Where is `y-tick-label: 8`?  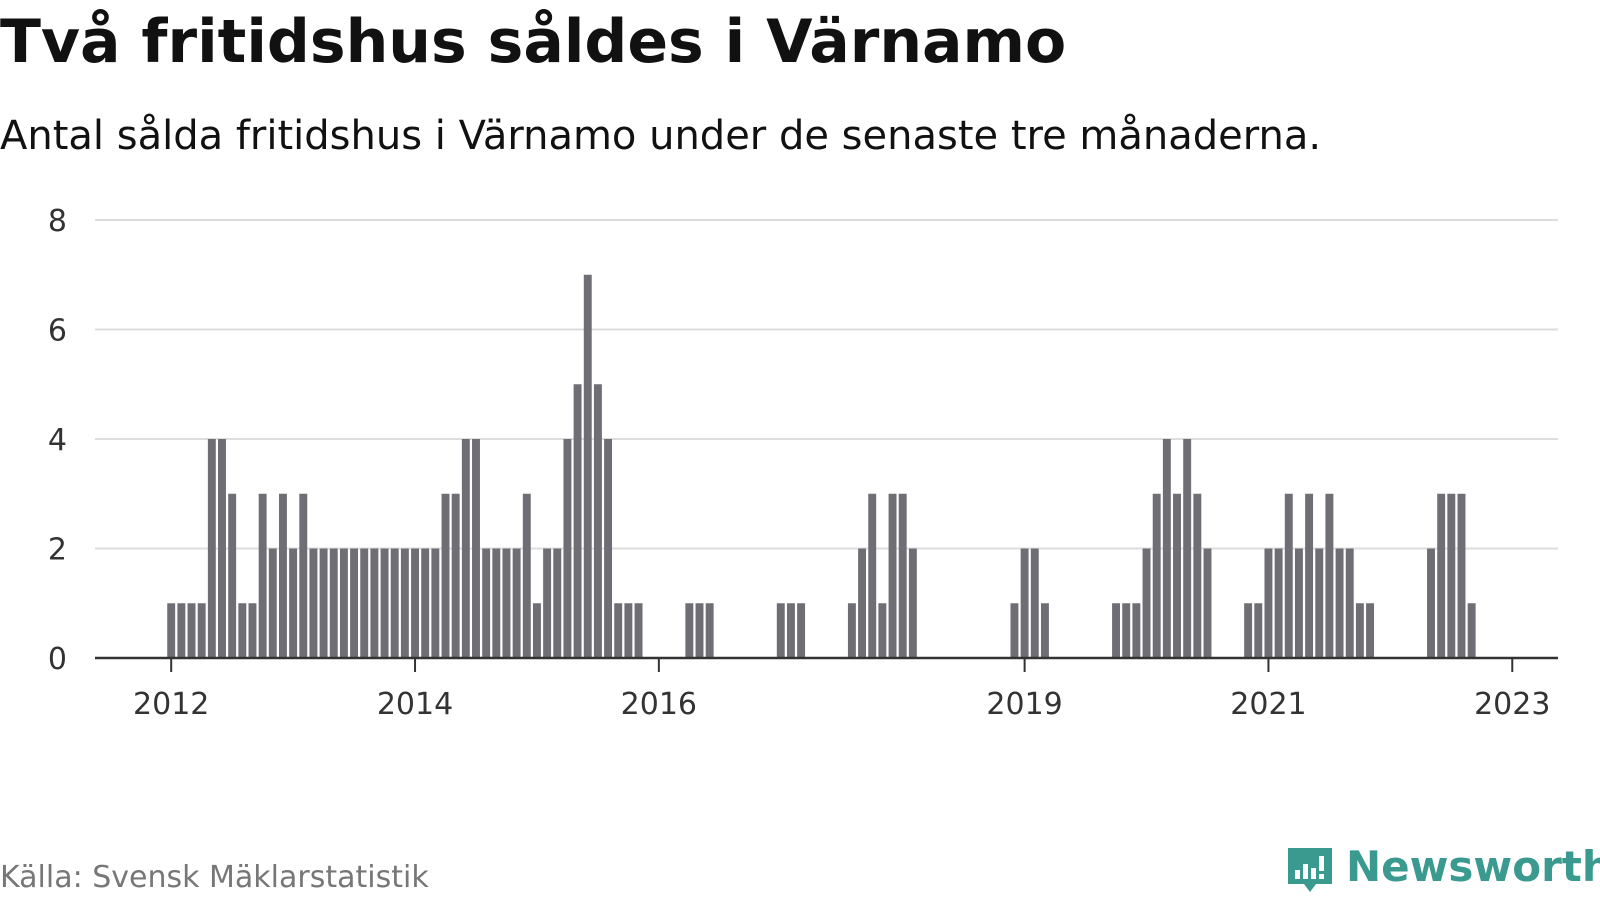 y-tick-label: 8 is located at coordinates (57, 221).